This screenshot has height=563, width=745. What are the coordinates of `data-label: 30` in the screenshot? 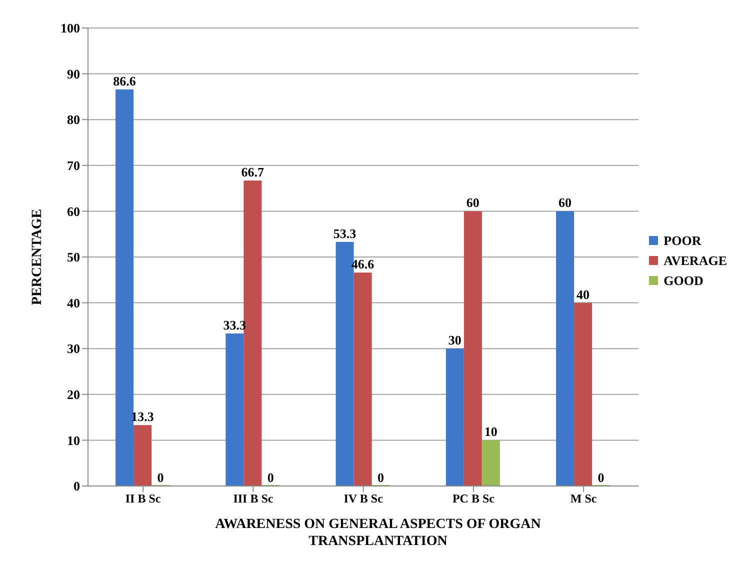 It's located at (455, 340).